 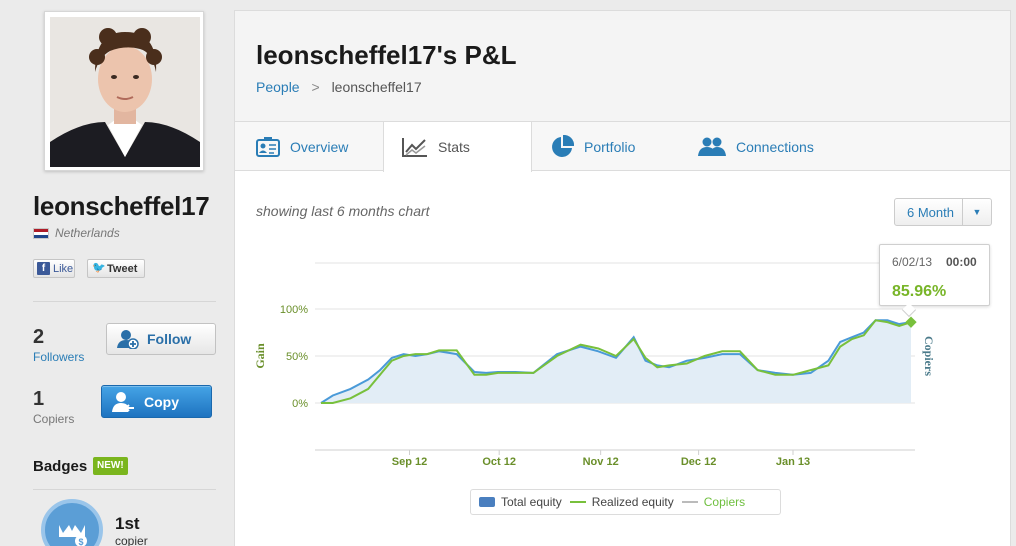 I want to click on followers-link: Followers, so click(x=59, y=357).